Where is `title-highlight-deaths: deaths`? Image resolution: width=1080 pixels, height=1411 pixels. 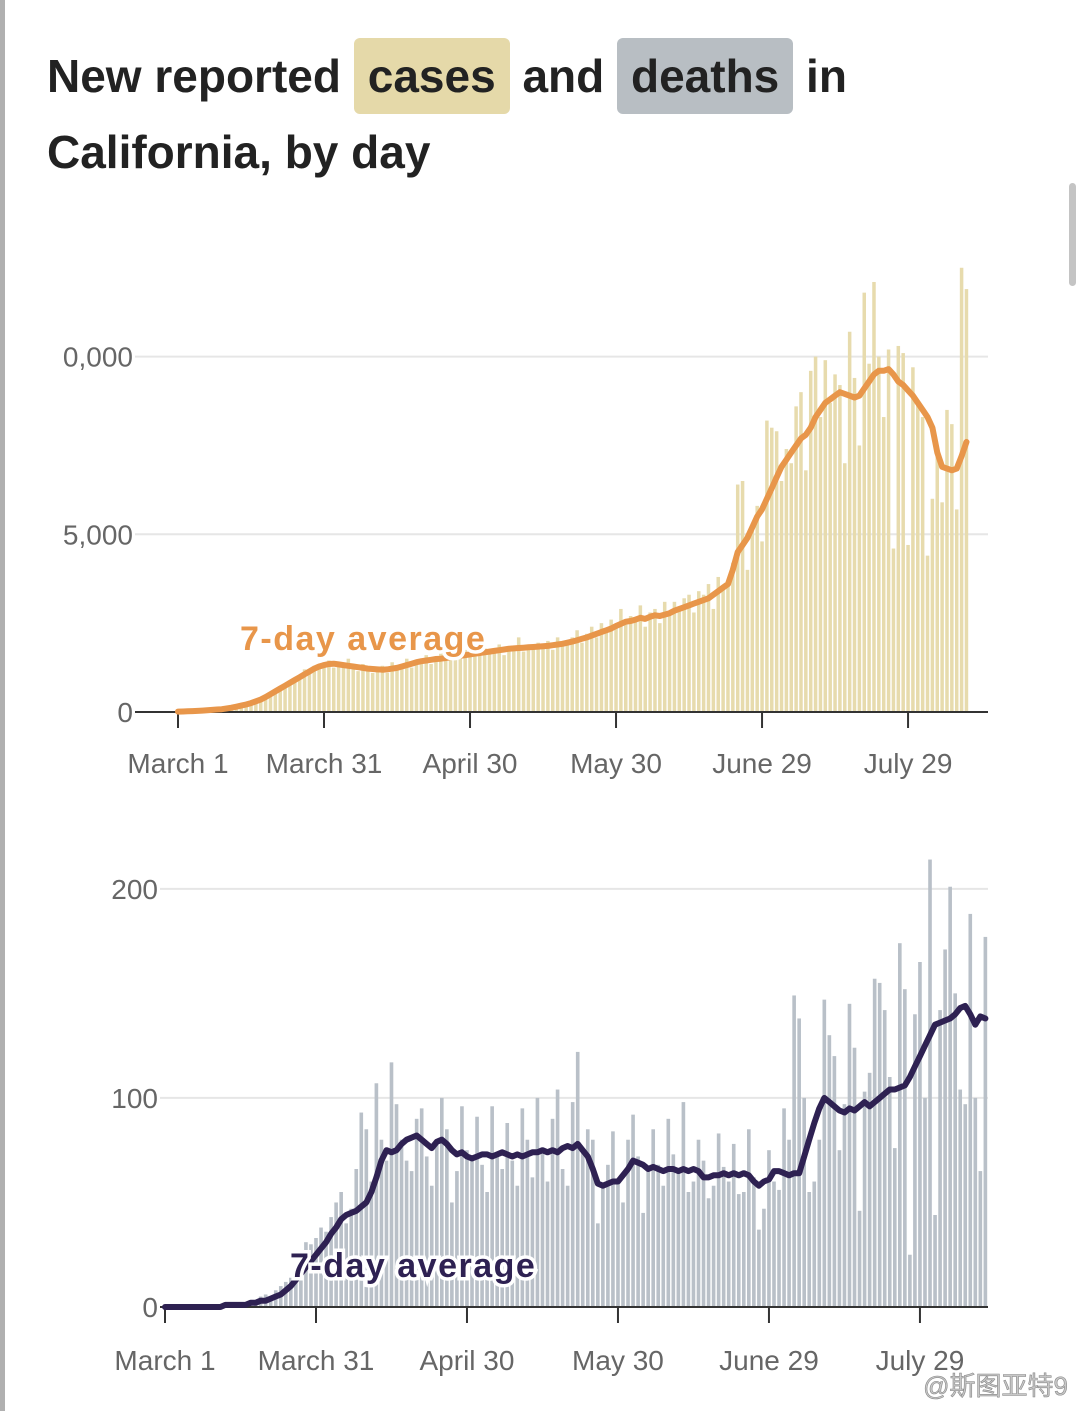 title-highlight-deaths: deaths is located at coordinates (705, 76).